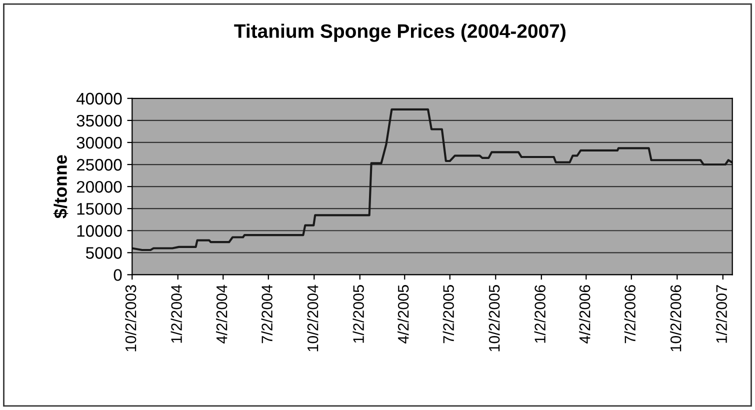  Describe the element at coordinates (403, 314) in the screenshot. I see `x-tick-label: 4/2/2005` at that location.